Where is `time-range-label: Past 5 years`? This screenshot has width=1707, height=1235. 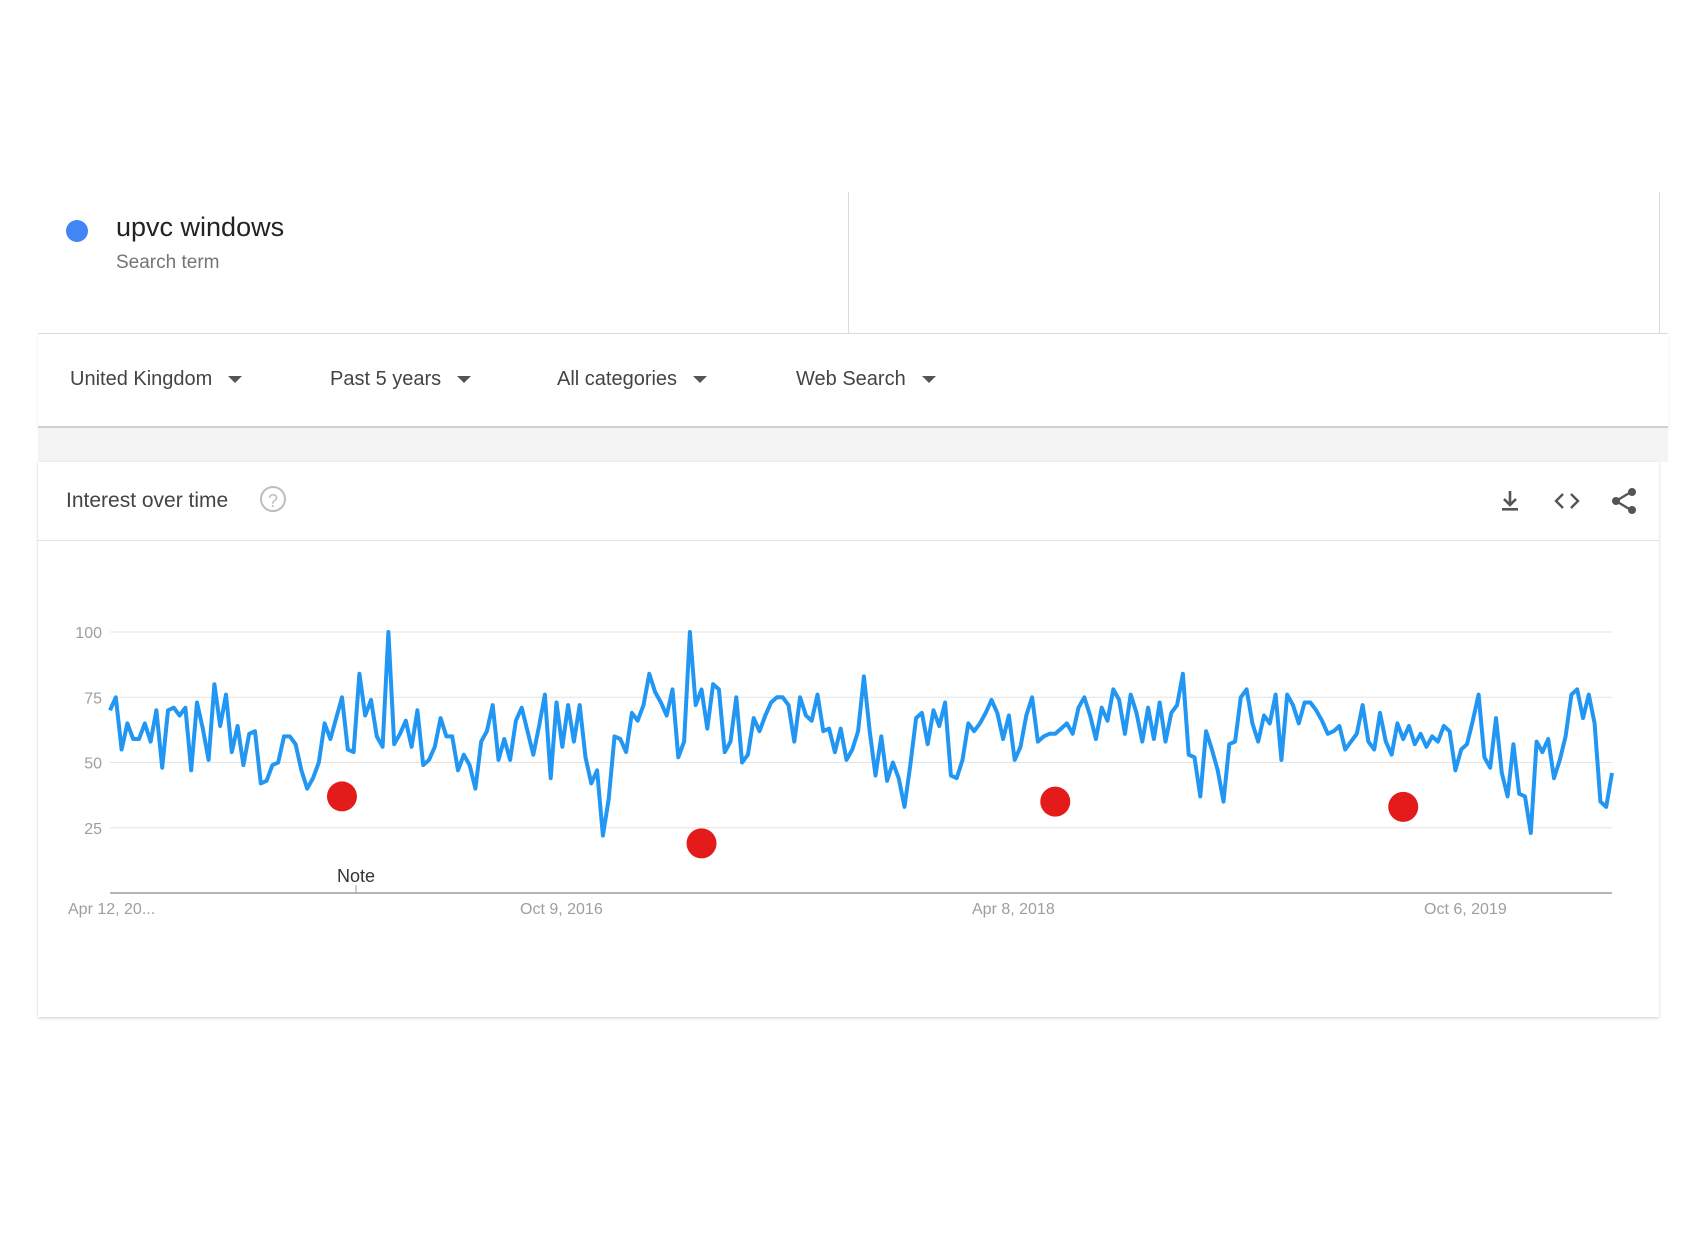 time-range-label: Past 5 years is located at coordinates (386, 379).